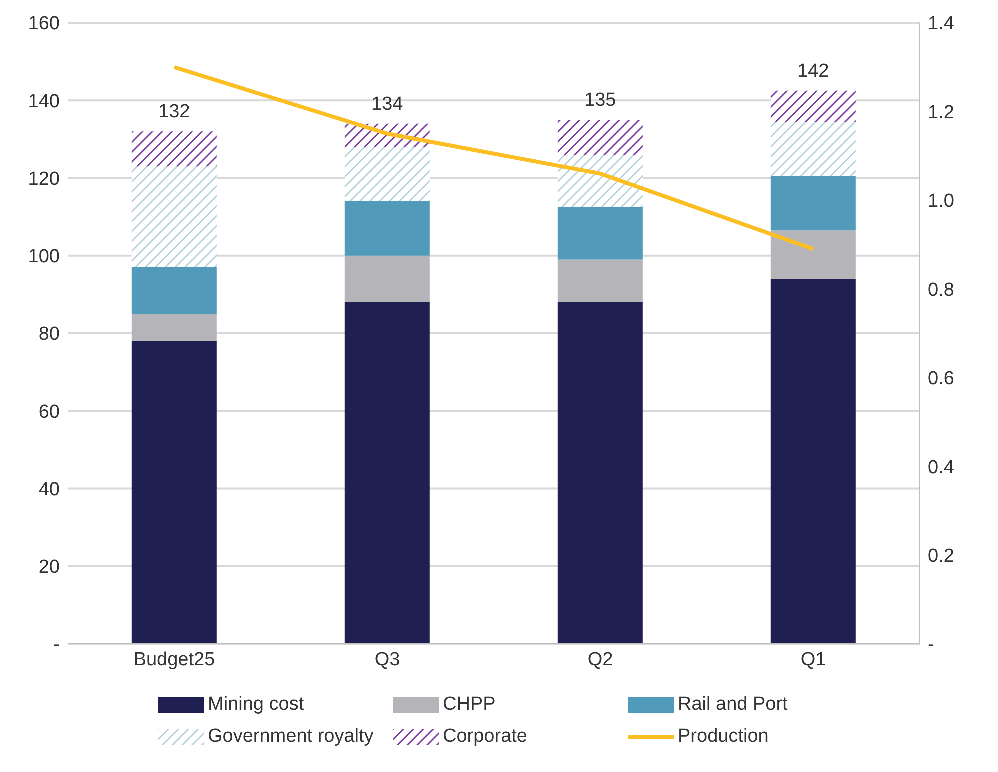 This screenshot has width=998, height=772. I want to click on legend-label: Corporate, so click(485, 737).